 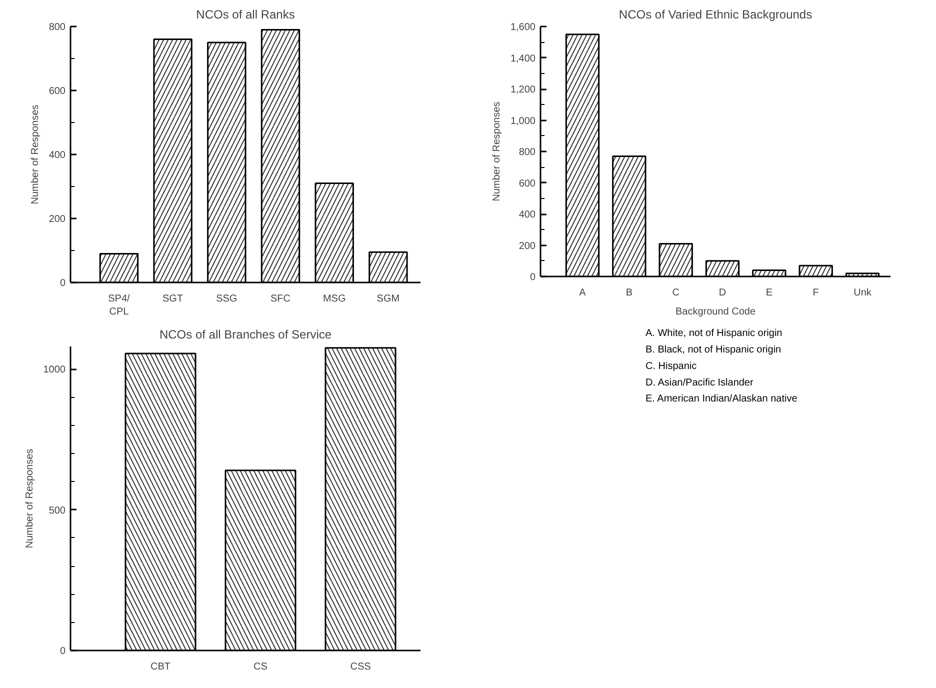 I want to click on text: D. Asian/Pacific Islander, so click(x=700, y=382).